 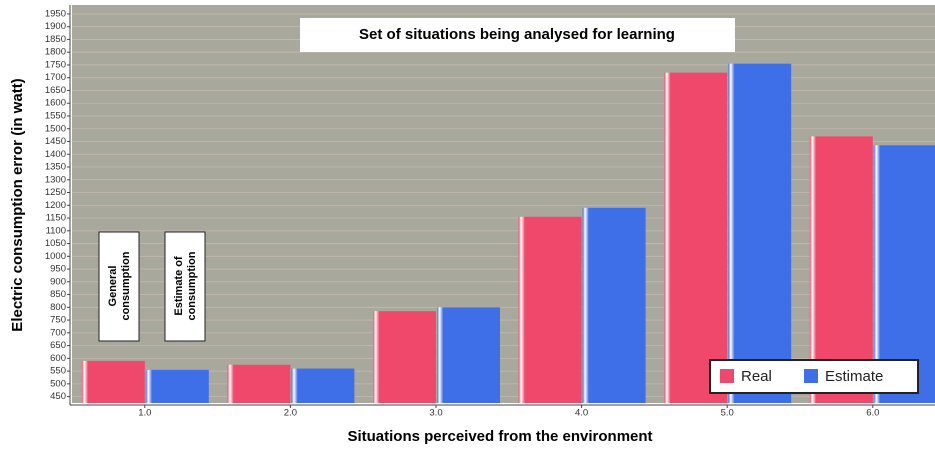 I want to click on x-tick-label: 6.0, so click(x=872, y=413).